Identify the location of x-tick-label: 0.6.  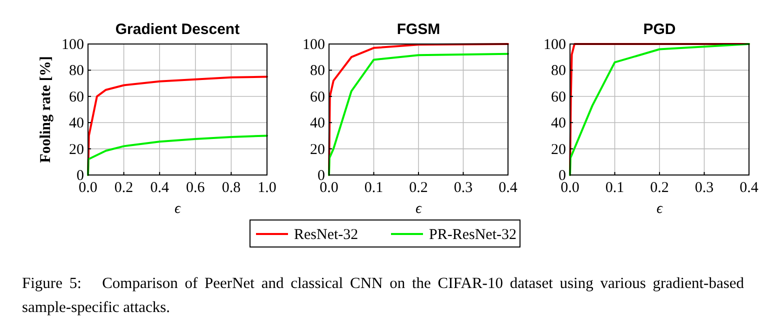
(196, 188).